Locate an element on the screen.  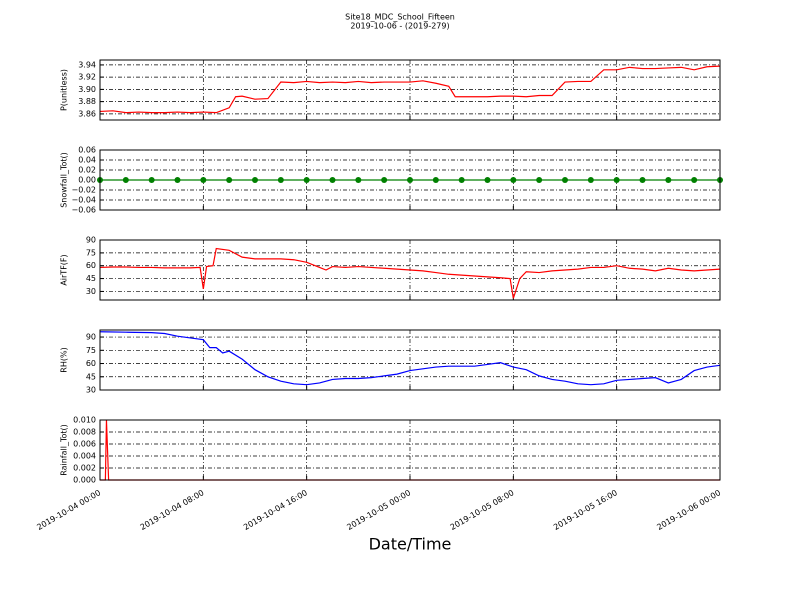
y-axis-label: Snowfall_Tot() is located at coordinates (64, 180).